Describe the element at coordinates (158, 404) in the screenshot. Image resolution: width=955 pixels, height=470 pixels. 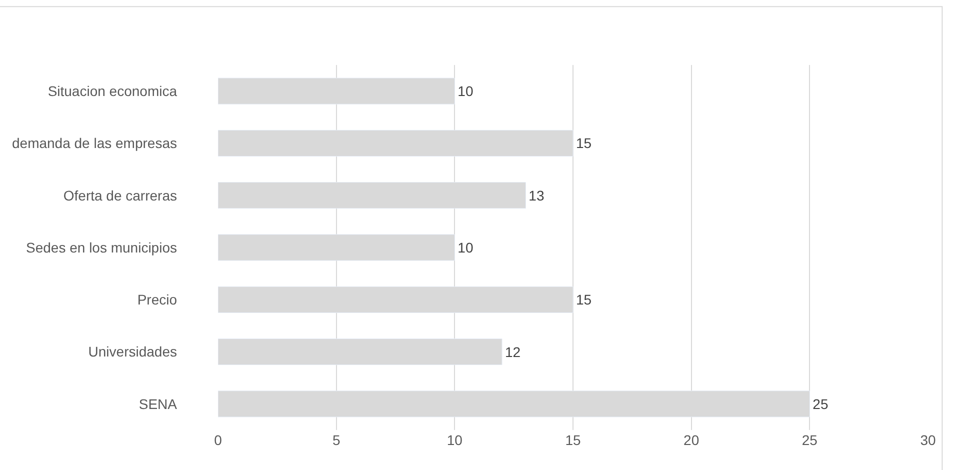
I see `y-tick-label: SENA` at that location.